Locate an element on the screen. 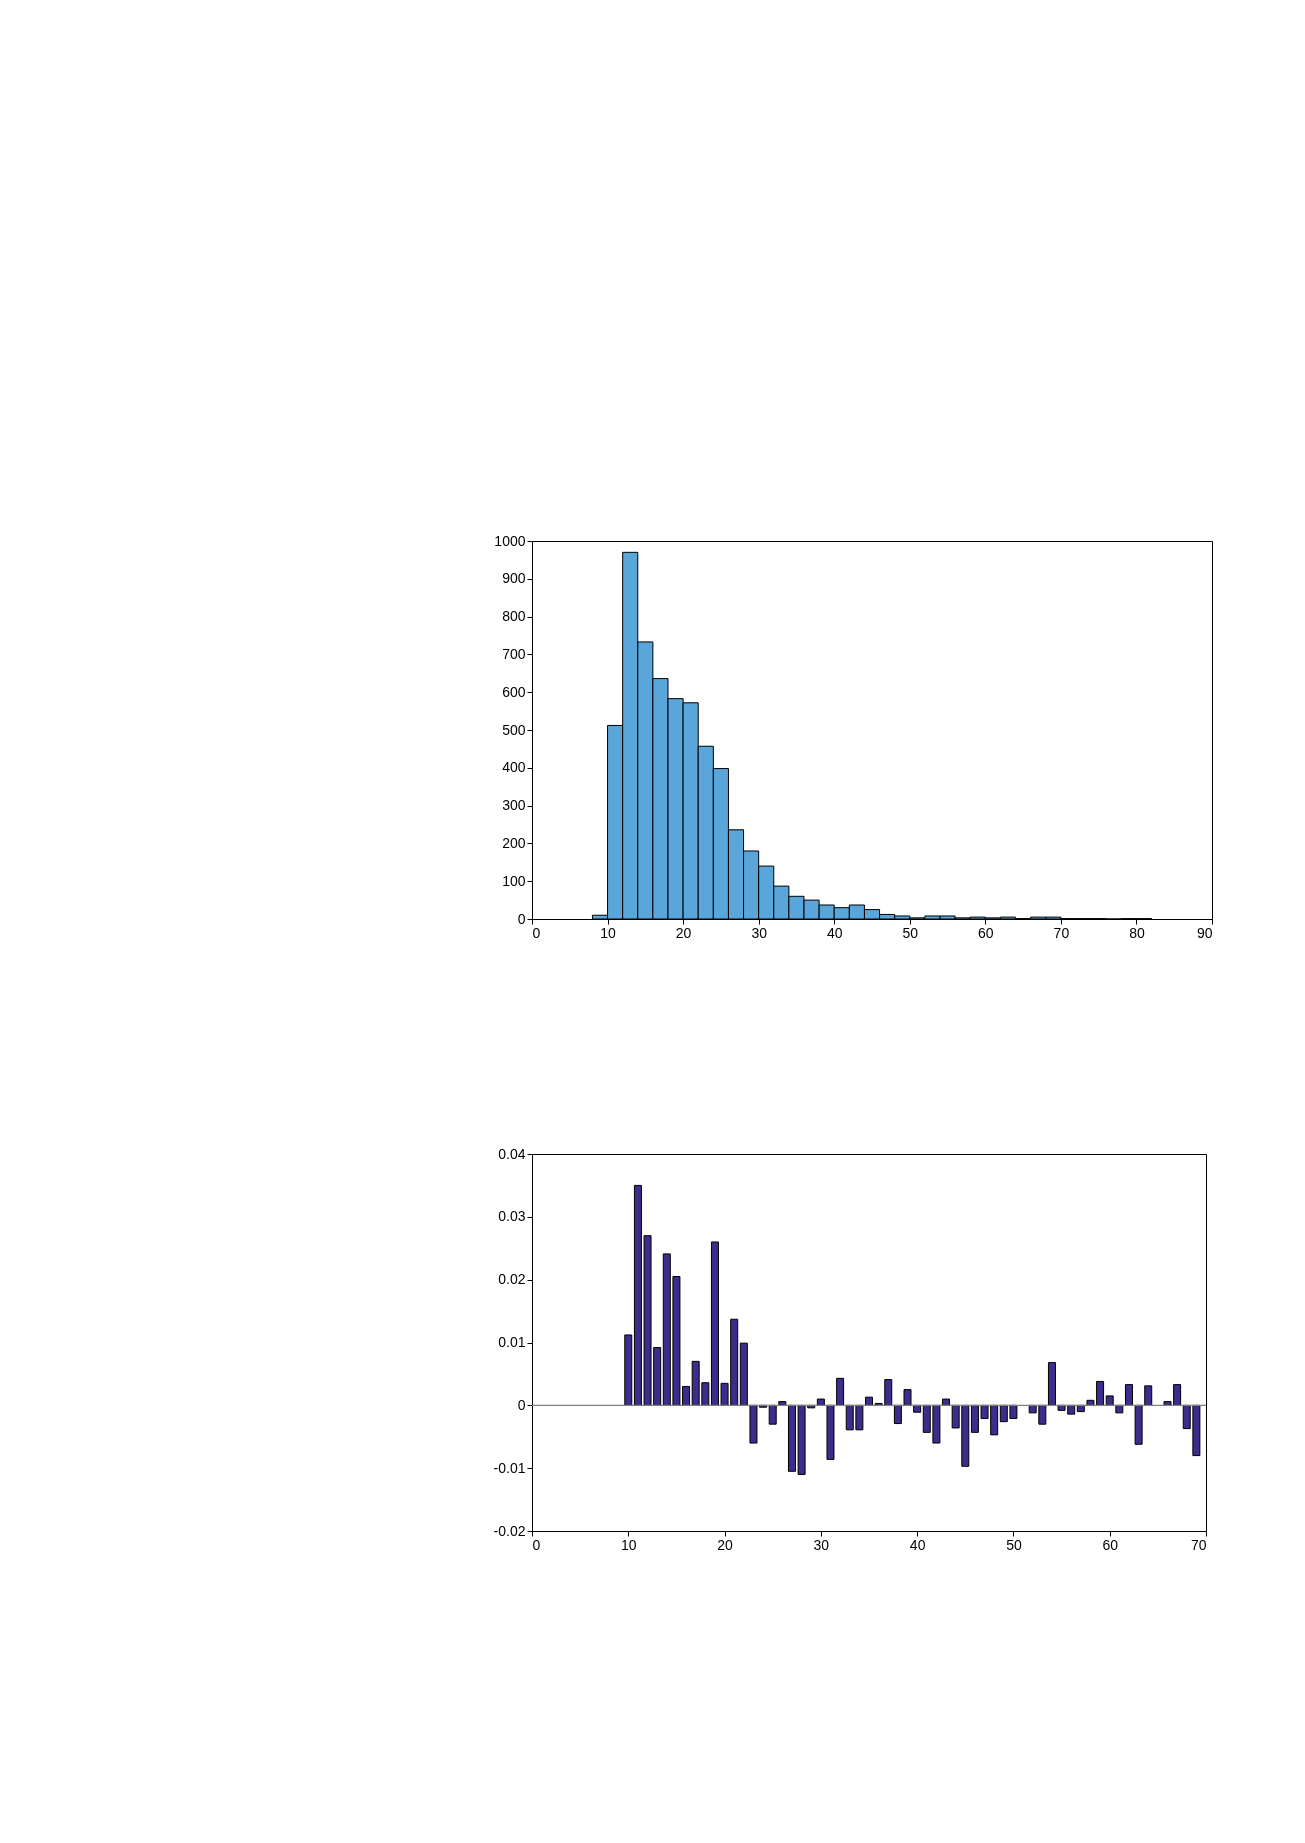  y-tick-label: 1000 is located at coordinates (510, 540).